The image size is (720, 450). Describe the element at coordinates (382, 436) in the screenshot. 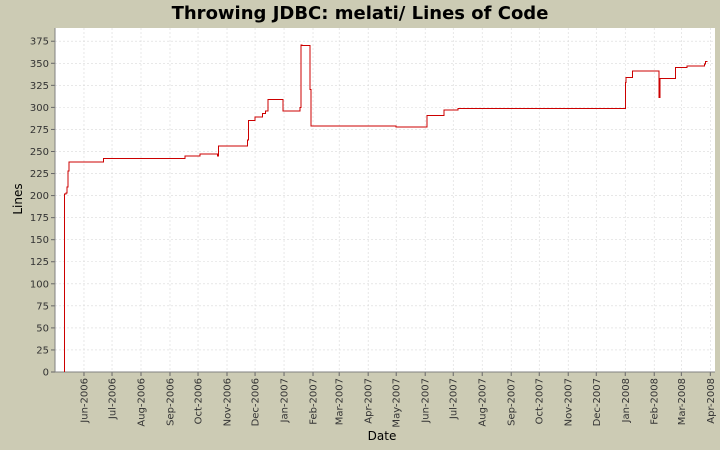

I see `x-axis-label: Date` at that location.